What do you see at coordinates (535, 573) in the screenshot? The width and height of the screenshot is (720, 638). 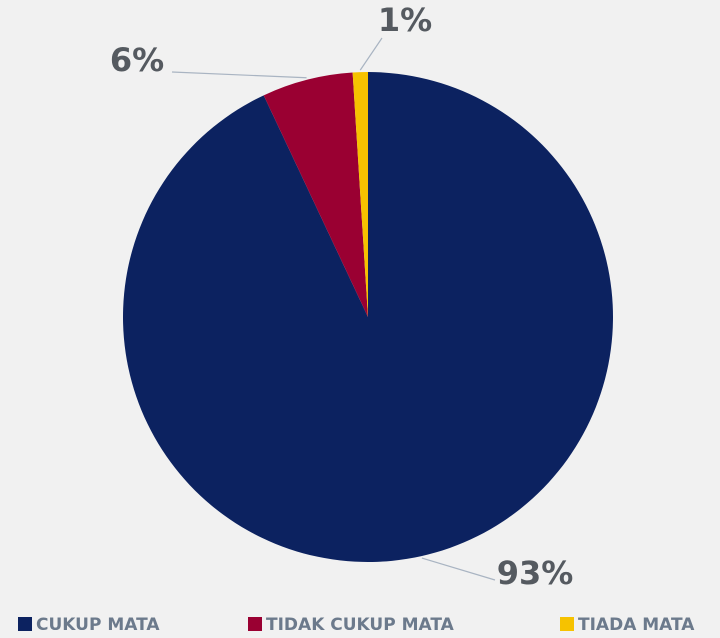 I see `data-label: 93%` at bounding box center [535, 573].